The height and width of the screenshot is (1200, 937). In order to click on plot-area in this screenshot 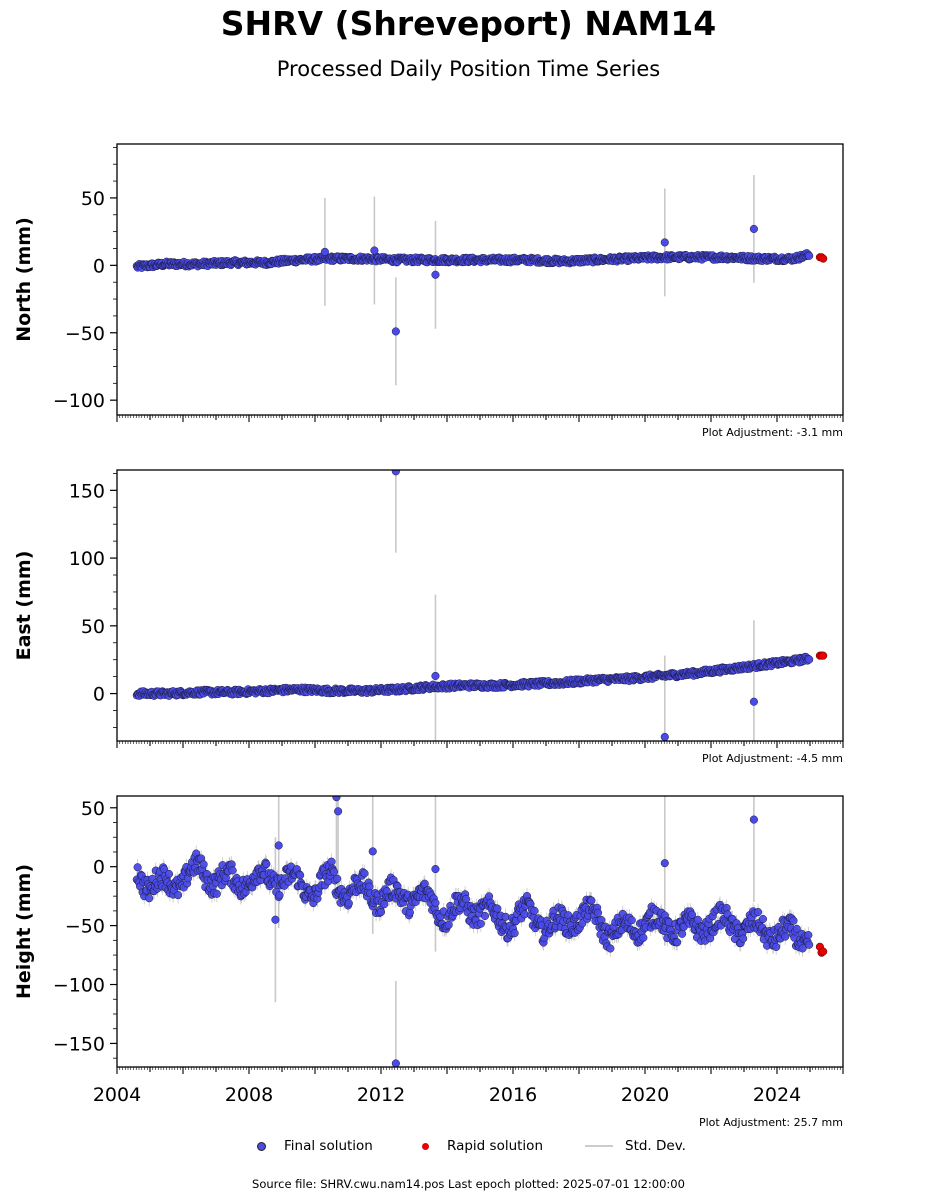, I will do `click(480, 280)`.